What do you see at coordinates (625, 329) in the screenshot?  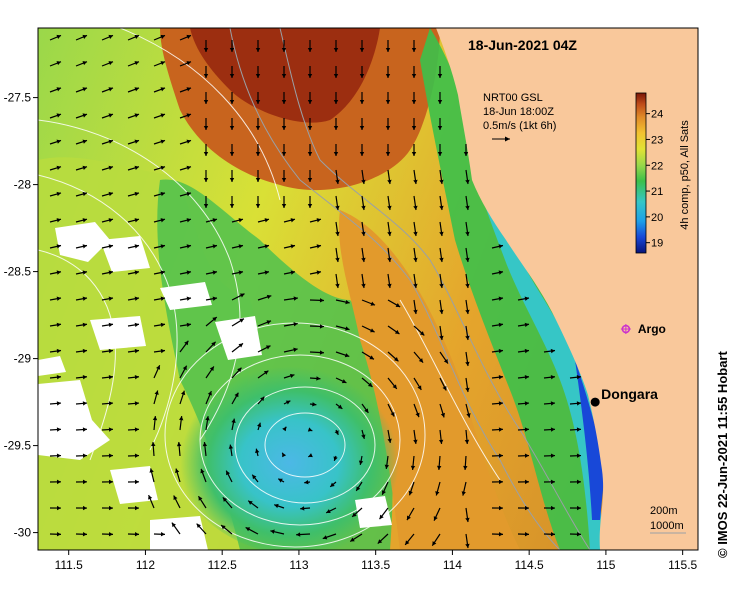 I see `argo-marker-icon` at bounding box center [625, 329].